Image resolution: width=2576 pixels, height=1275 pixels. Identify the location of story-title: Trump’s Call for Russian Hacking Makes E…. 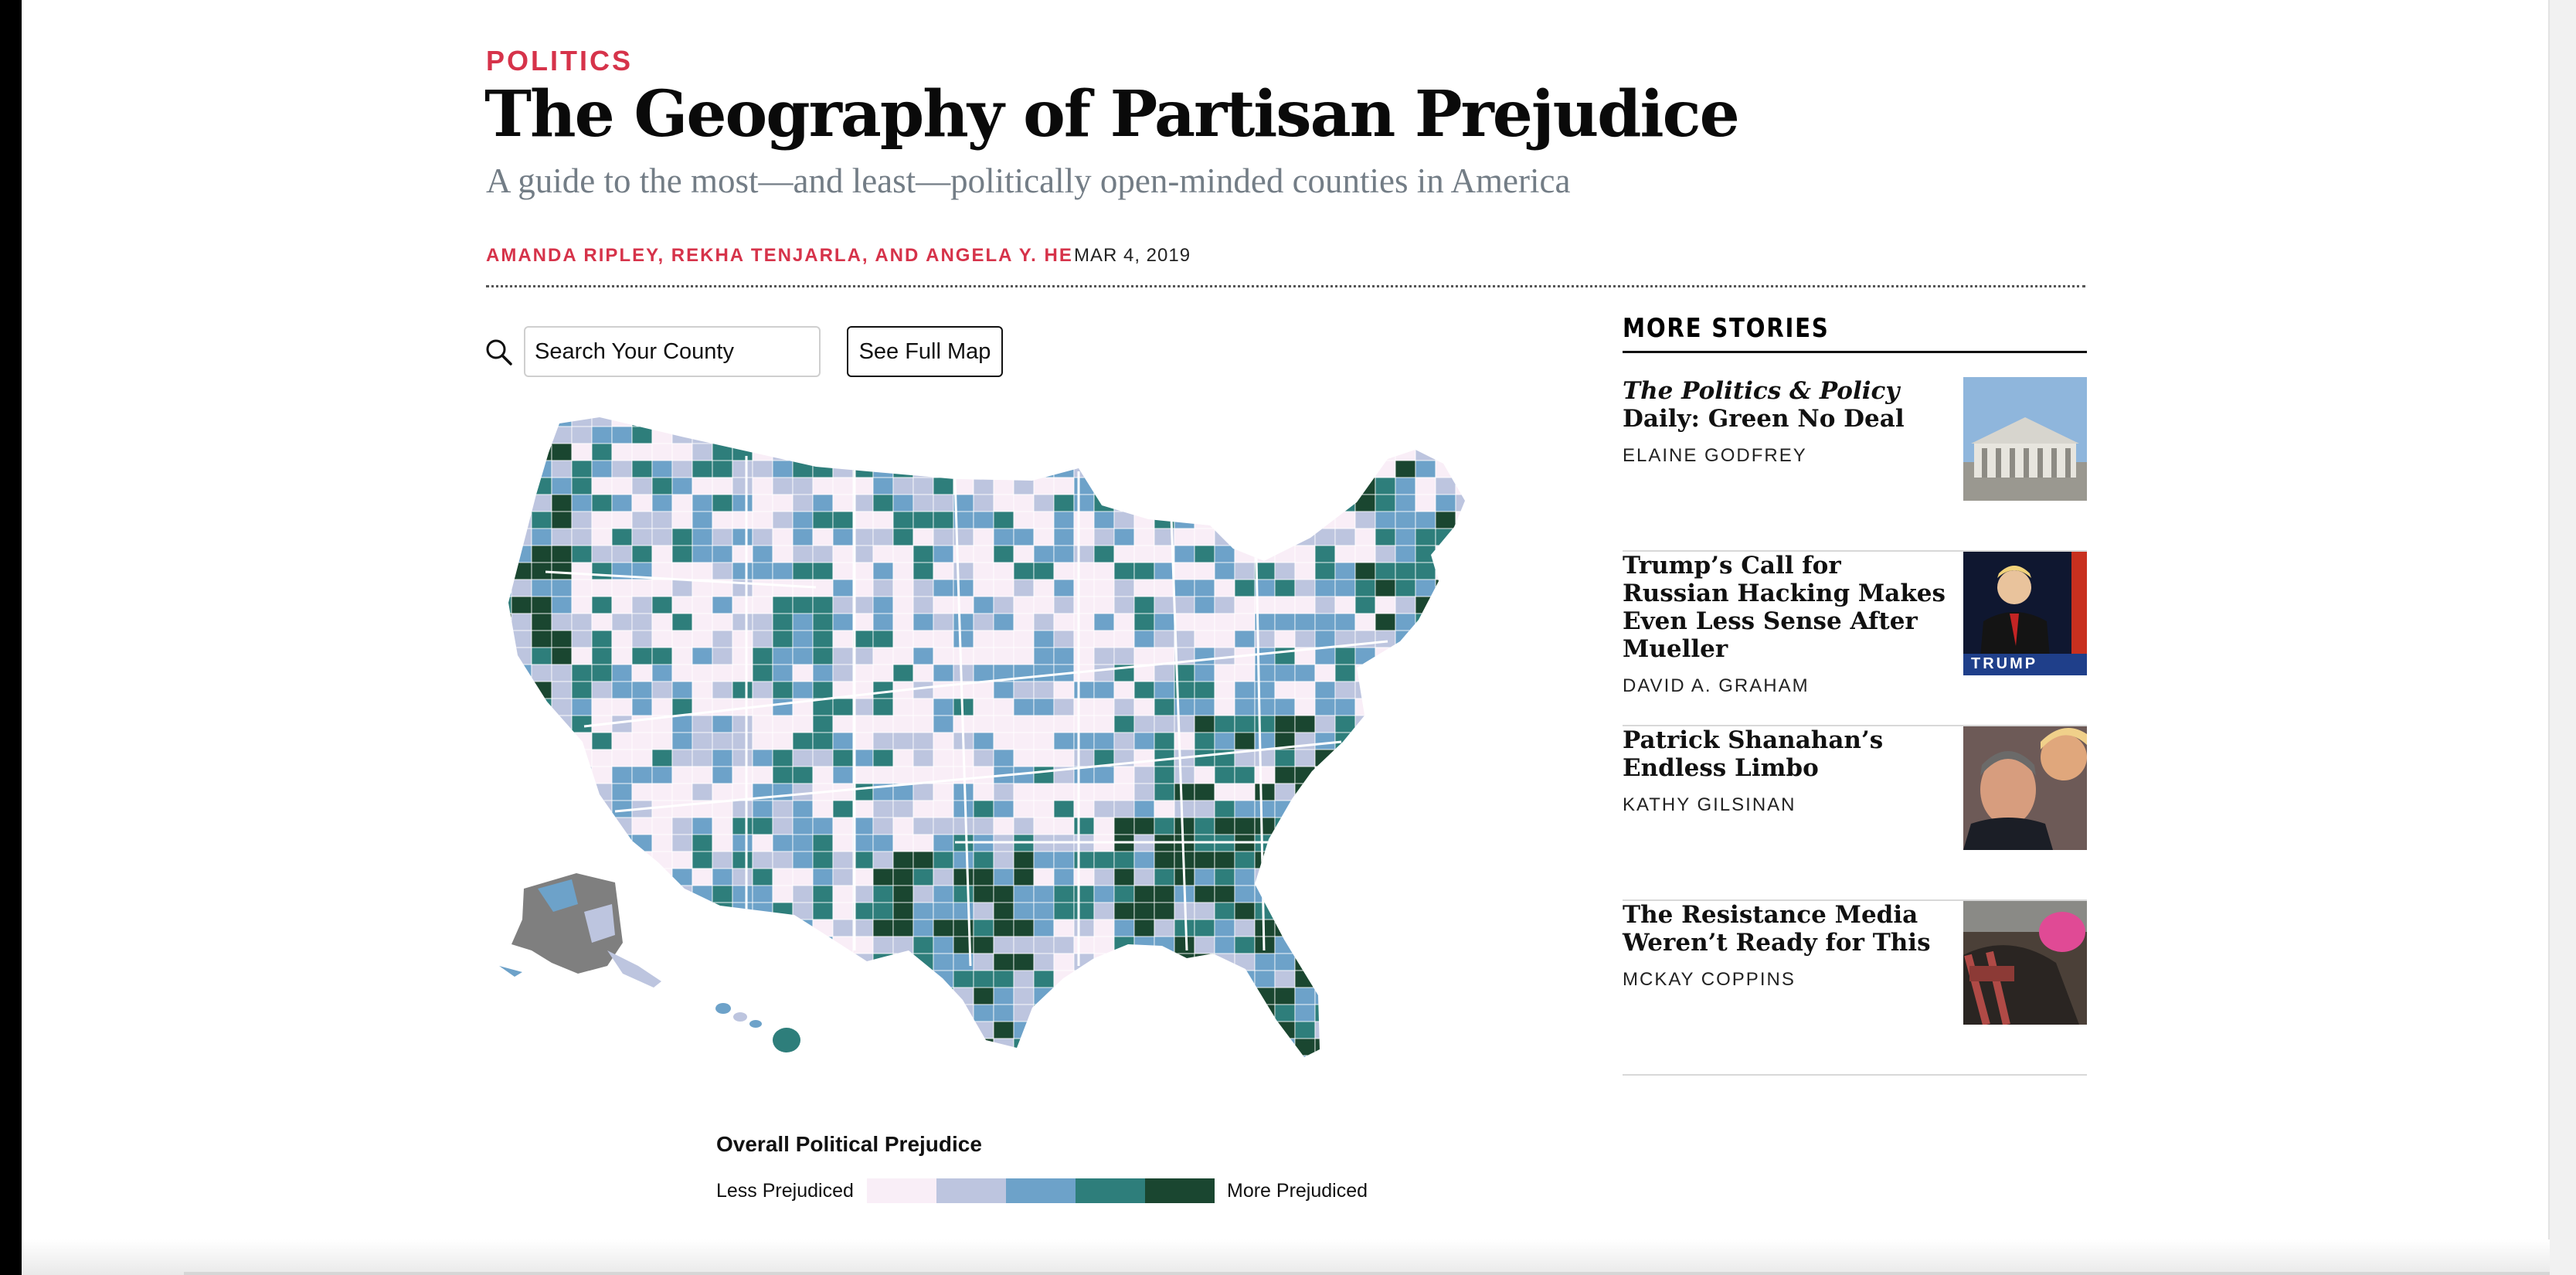
(1789, 626).